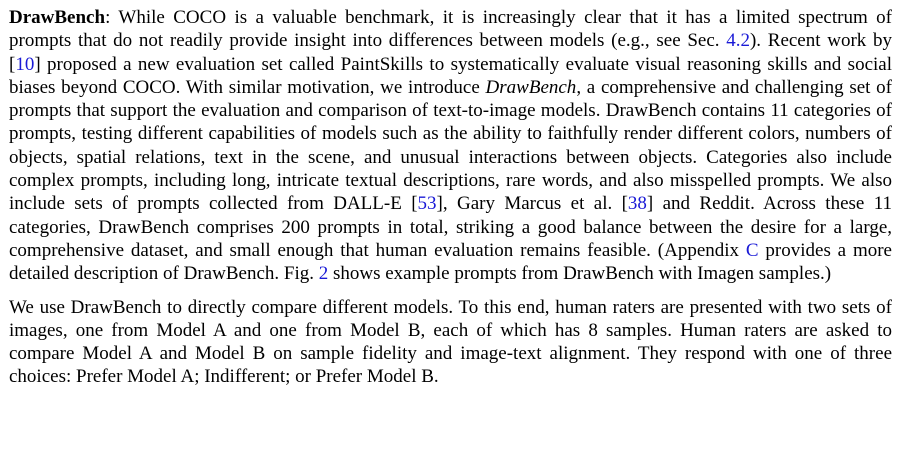  I want to click on text-run: ], Gary Marcus et al. [, so click(532, 204).